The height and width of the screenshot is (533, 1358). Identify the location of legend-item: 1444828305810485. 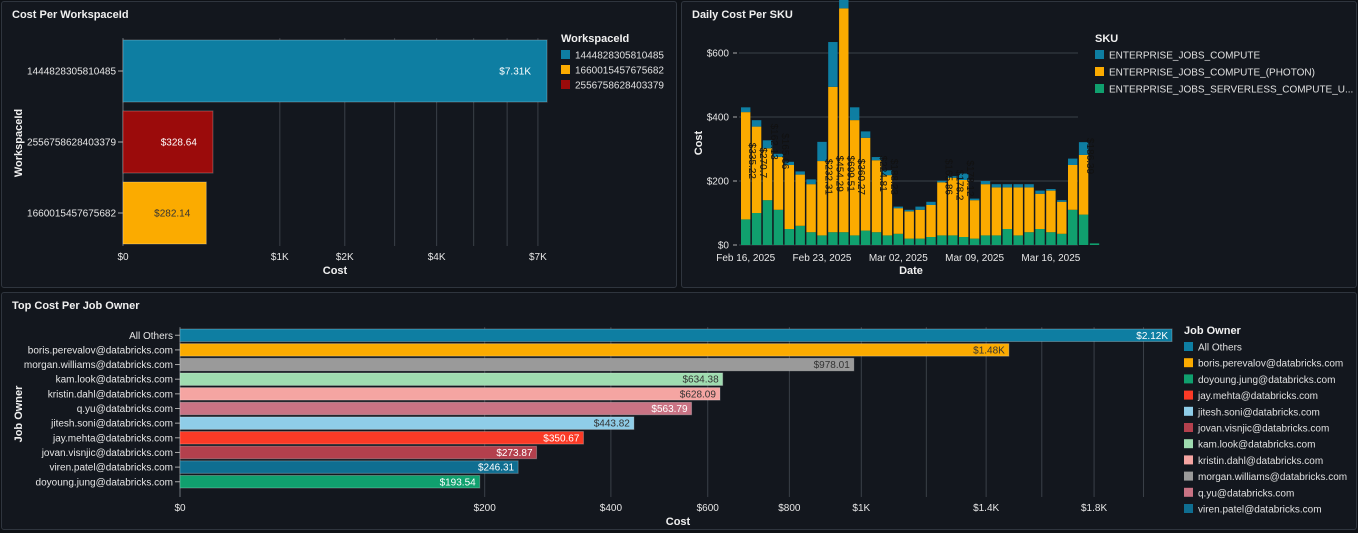
(619, 56).